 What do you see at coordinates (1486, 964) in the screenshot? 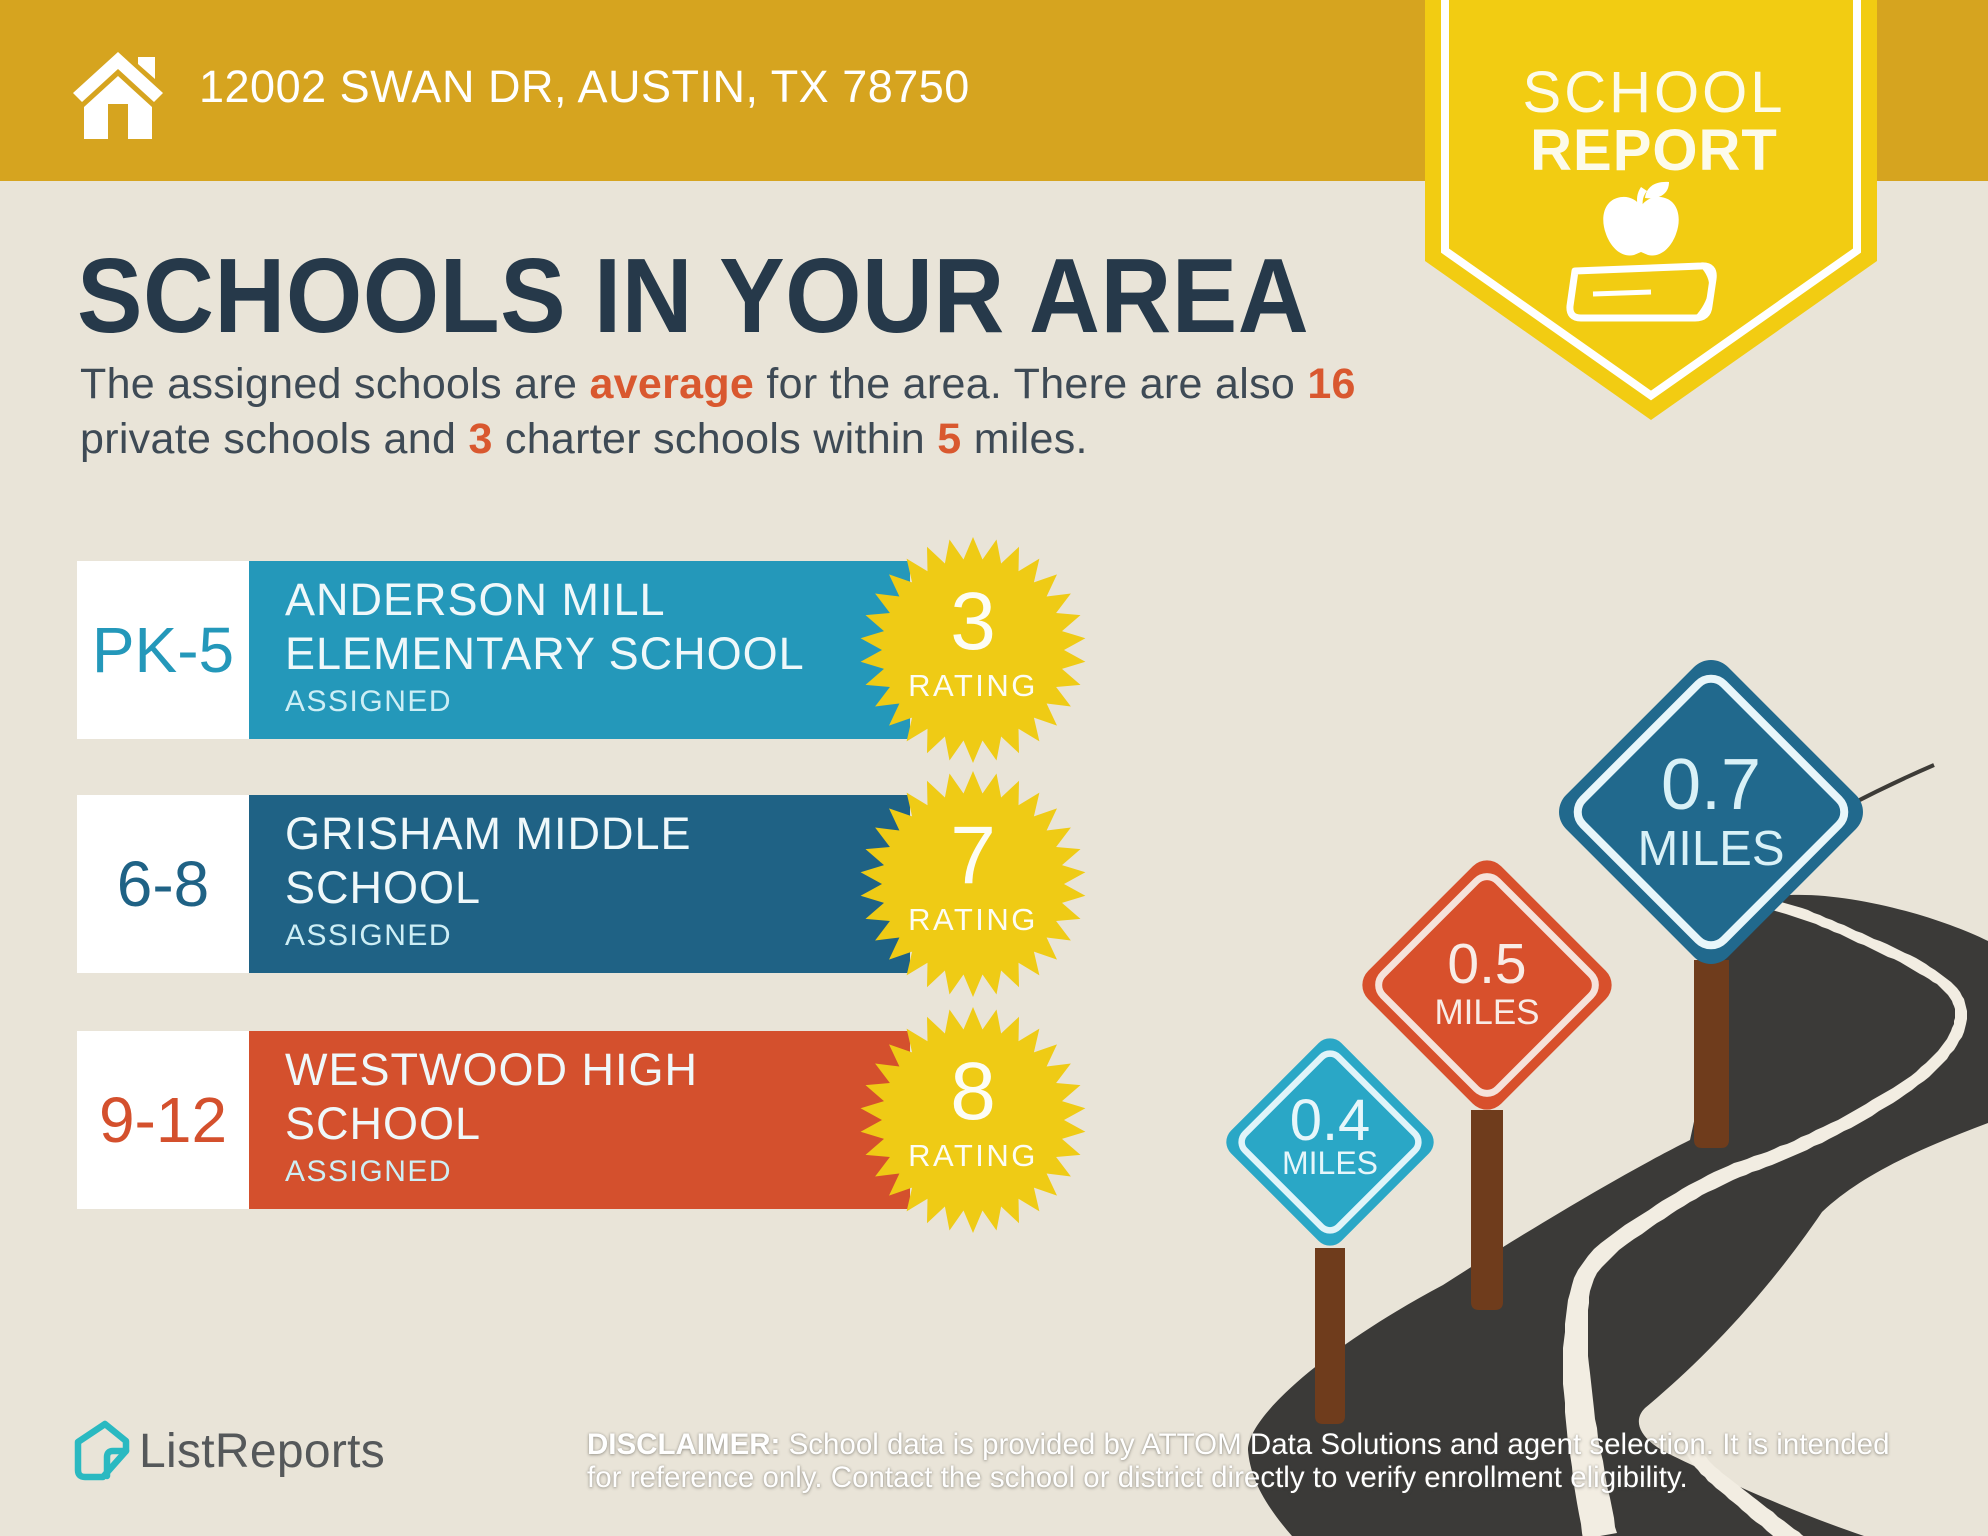
I see `svg-text: 0.5` at bounding box center [1486, 964].